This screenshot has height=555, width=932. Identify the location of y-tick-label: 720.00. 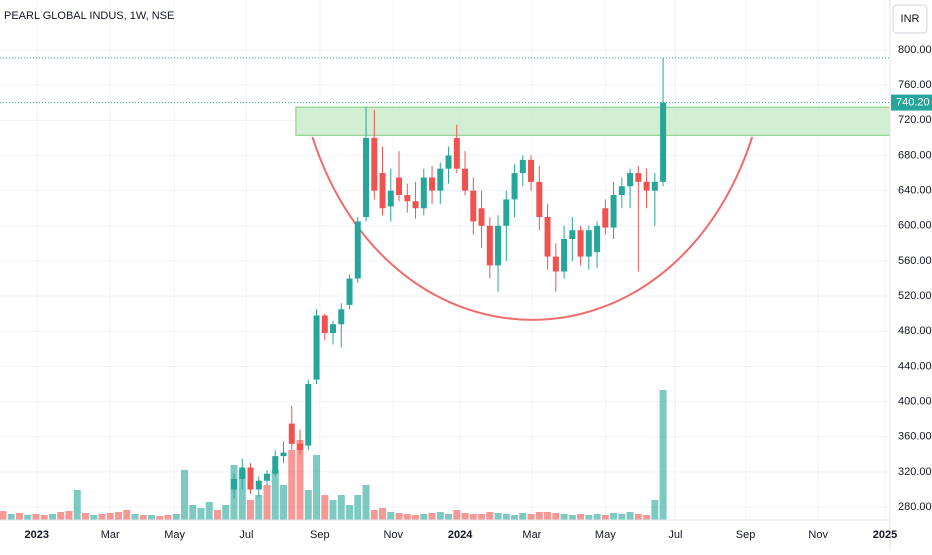
(915, 120).